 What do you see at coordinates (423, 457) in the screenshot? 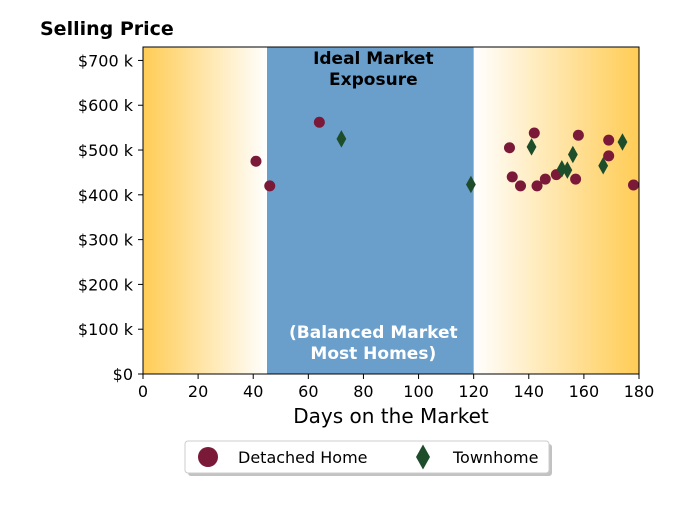
I see `legend-marker-diamond` at bounding box center [423, 457].